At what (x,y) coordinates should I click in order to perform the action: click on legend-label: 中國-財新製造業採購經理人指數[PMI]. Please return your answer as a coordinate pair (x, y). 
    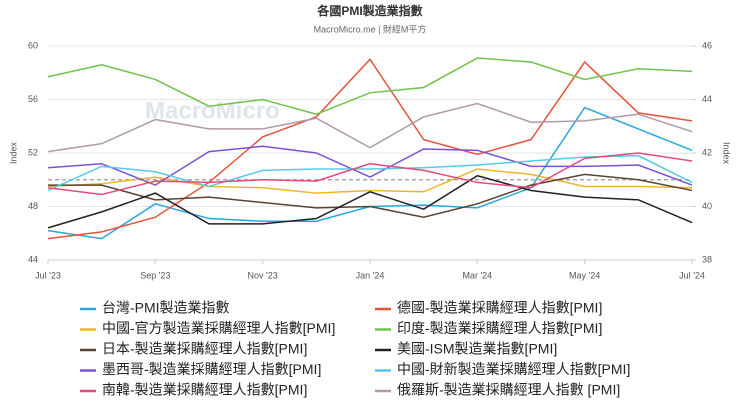
    Looking at the image, I should click on (513, 369).